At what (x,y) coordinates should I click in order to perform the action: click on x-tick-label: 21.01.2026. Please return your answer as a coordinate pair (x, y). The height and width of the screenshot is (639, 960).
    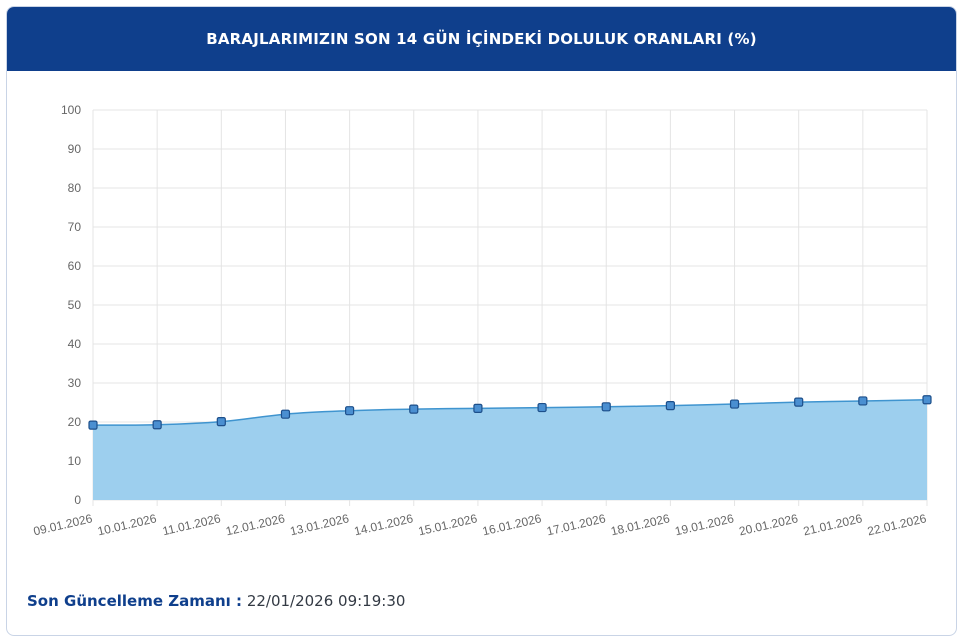
    Looking at the image, I should click on (833, 524).